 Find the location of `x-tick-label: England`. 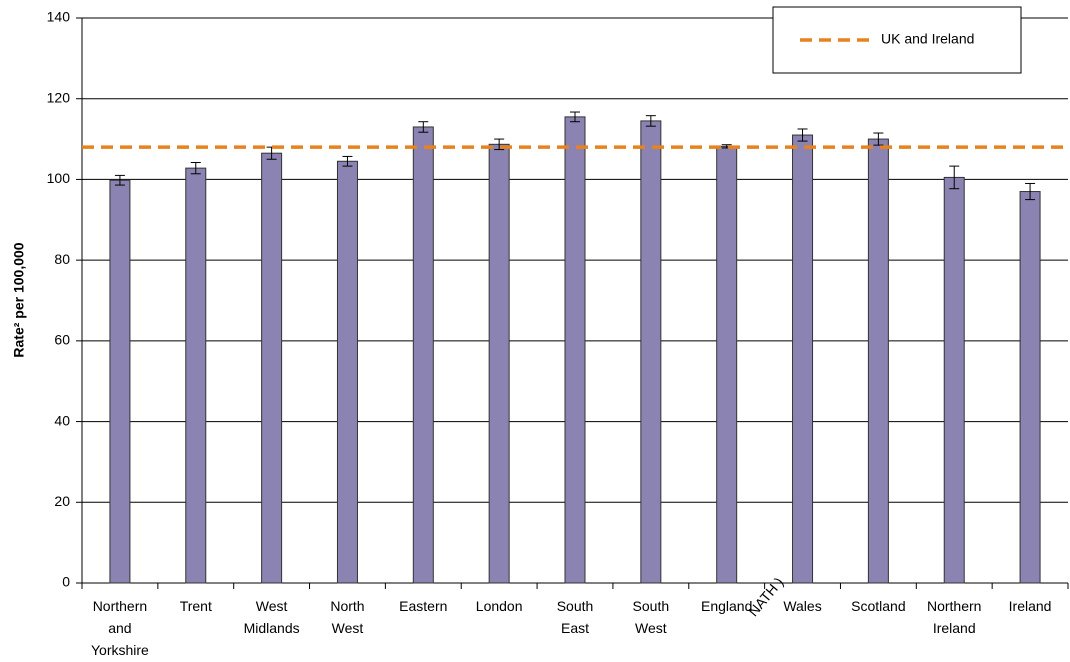

x-tick-label: England is located at coordinates (726, 606).